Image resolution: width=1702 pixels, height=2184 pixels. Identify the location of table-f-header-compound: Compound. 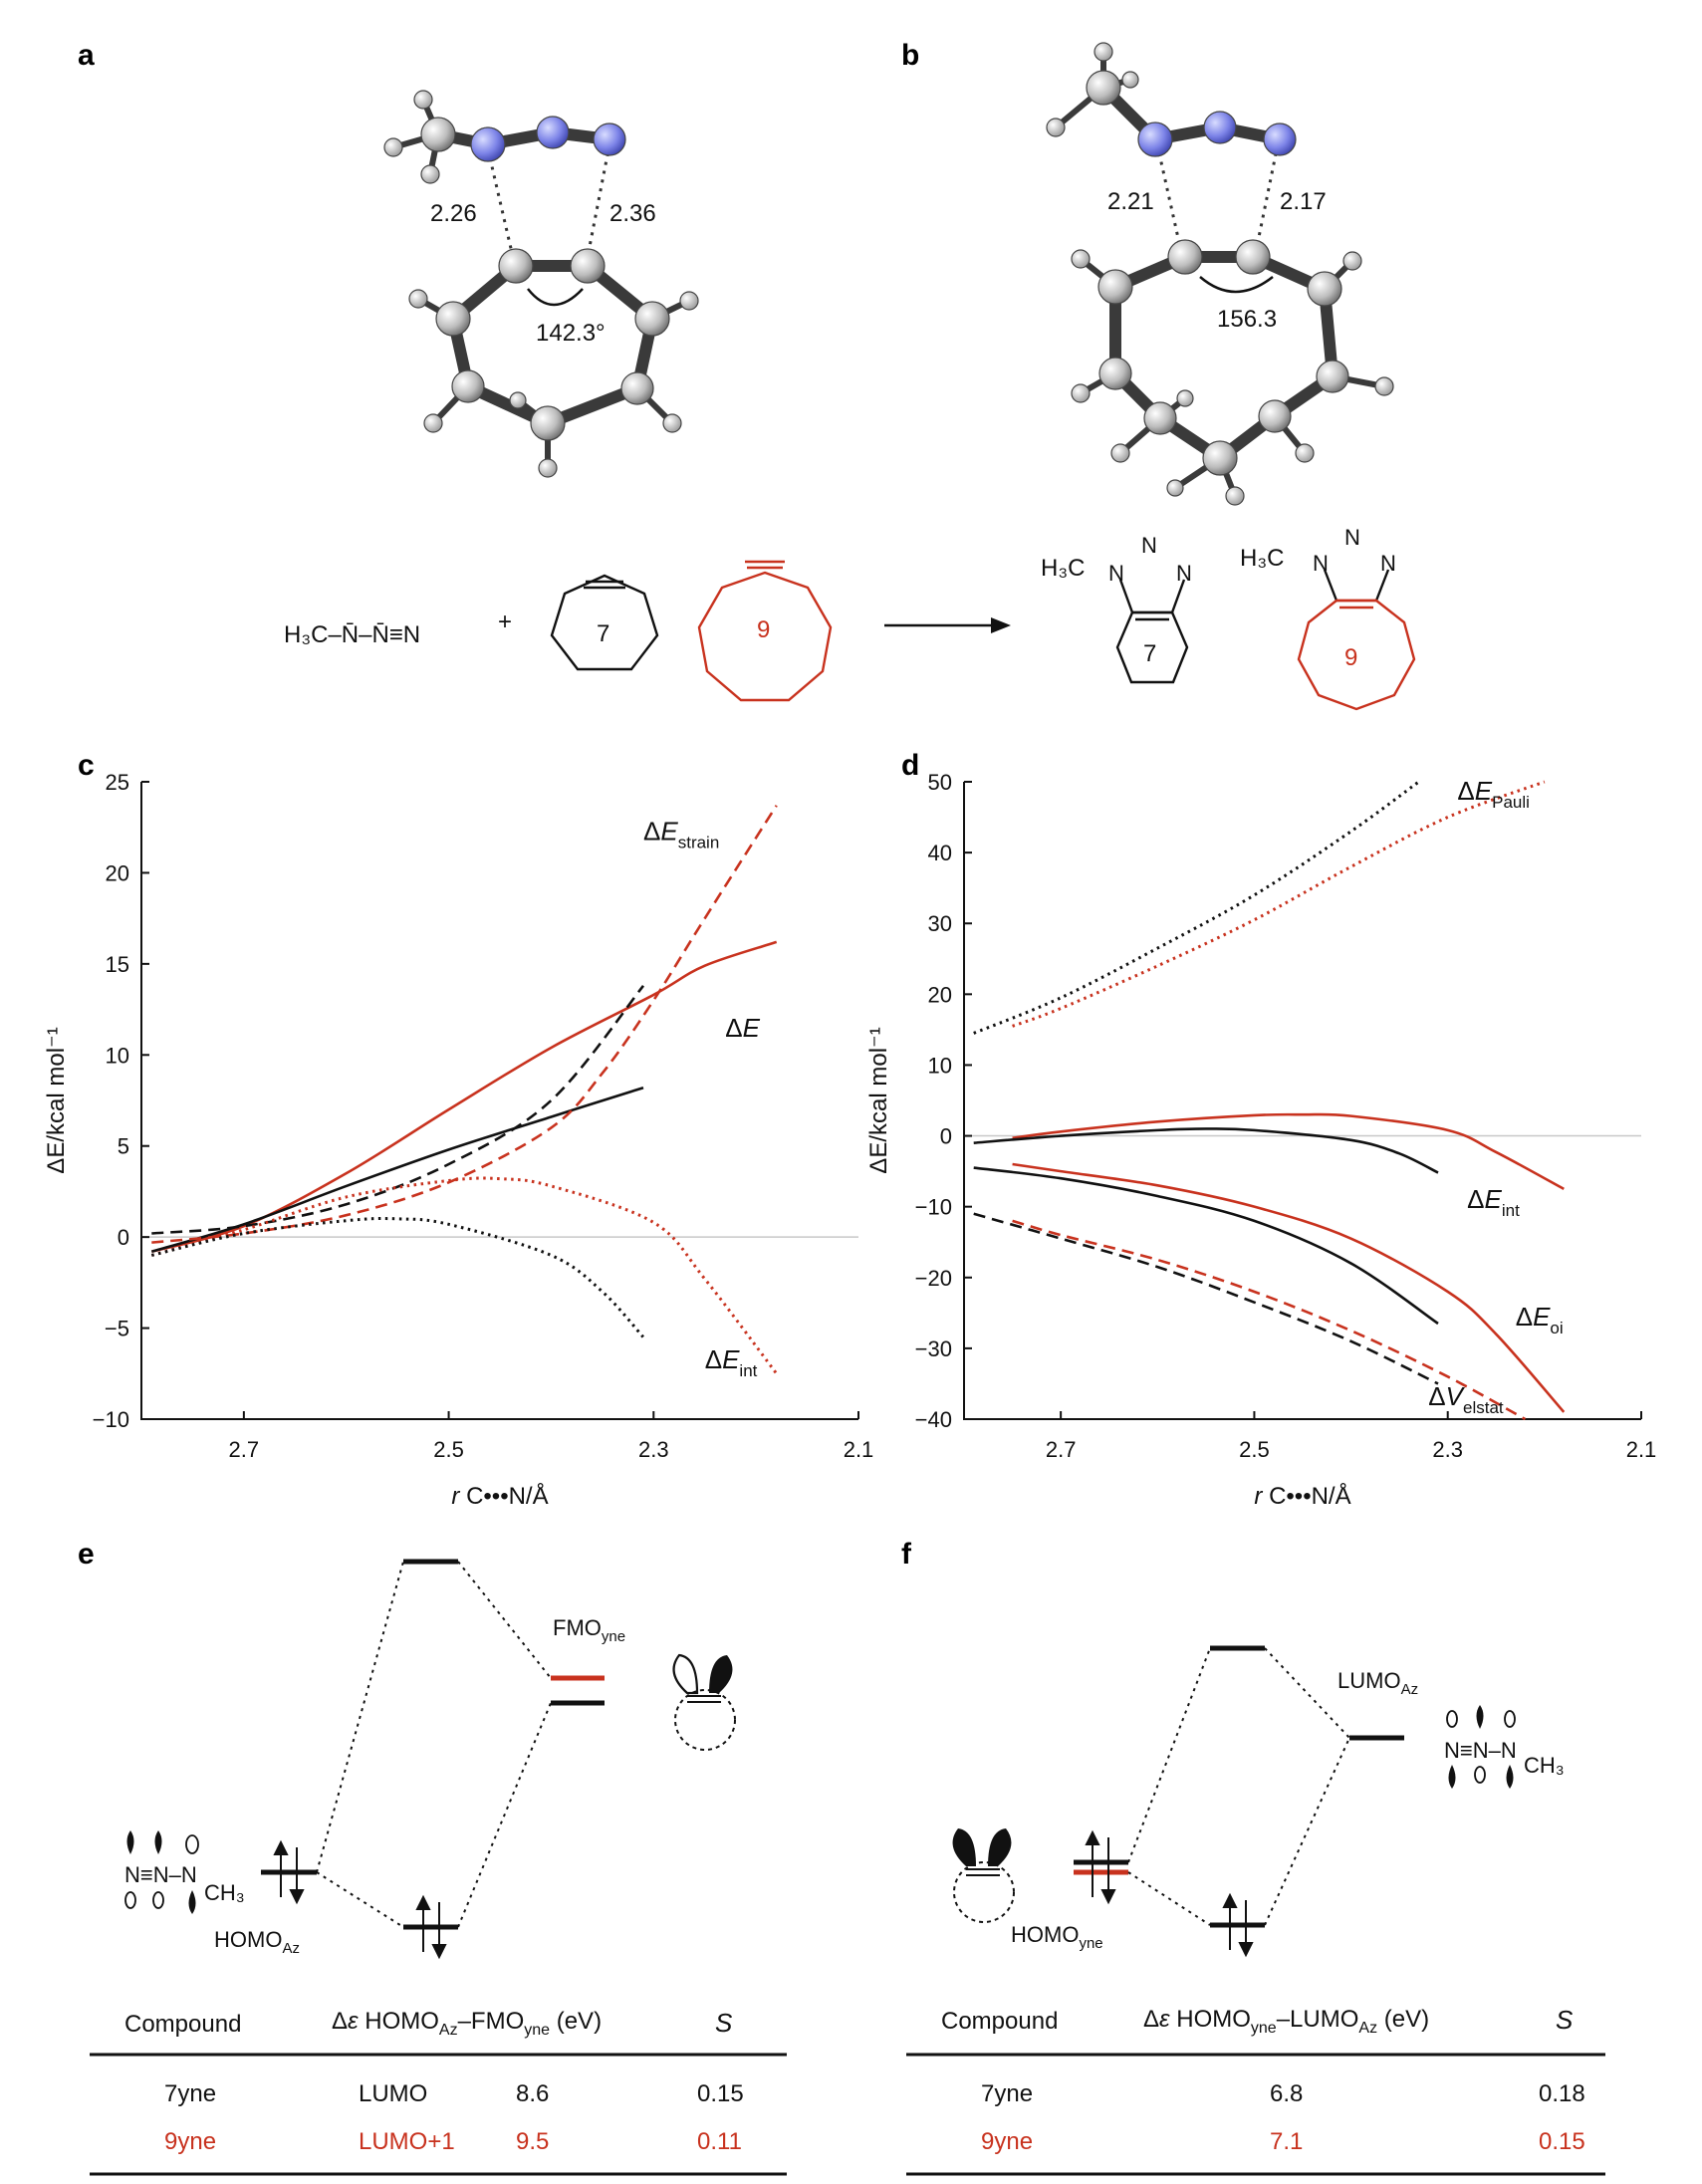
(999, 2021).